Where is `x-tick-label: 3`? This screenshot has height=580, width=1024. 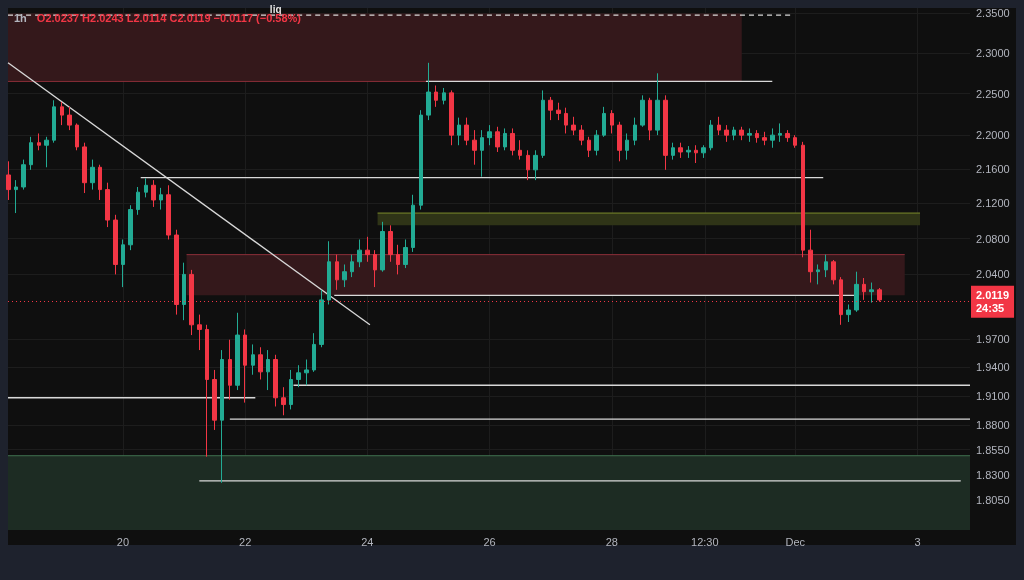
x-tick-label: 3 is located at coordinates (917, 541).